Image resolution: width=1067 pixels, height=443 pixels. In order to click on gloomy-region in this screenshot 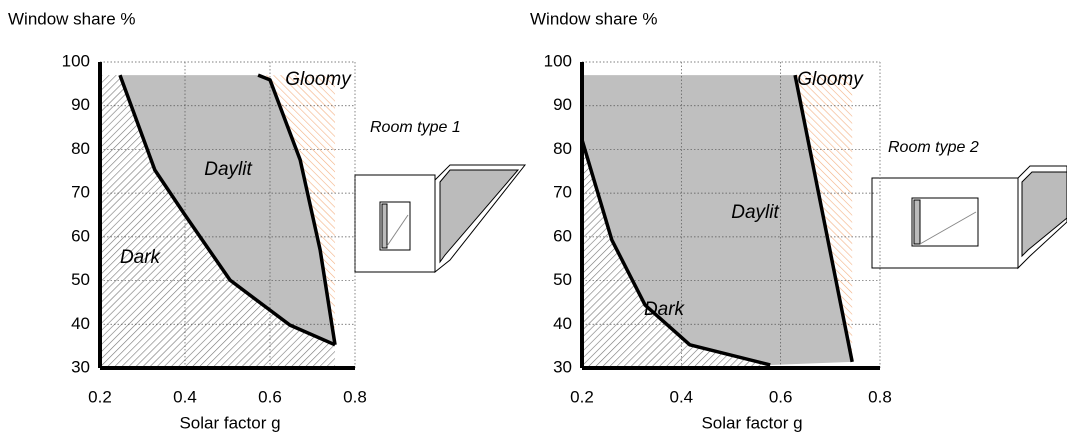, I will do `click(297, 210)`.